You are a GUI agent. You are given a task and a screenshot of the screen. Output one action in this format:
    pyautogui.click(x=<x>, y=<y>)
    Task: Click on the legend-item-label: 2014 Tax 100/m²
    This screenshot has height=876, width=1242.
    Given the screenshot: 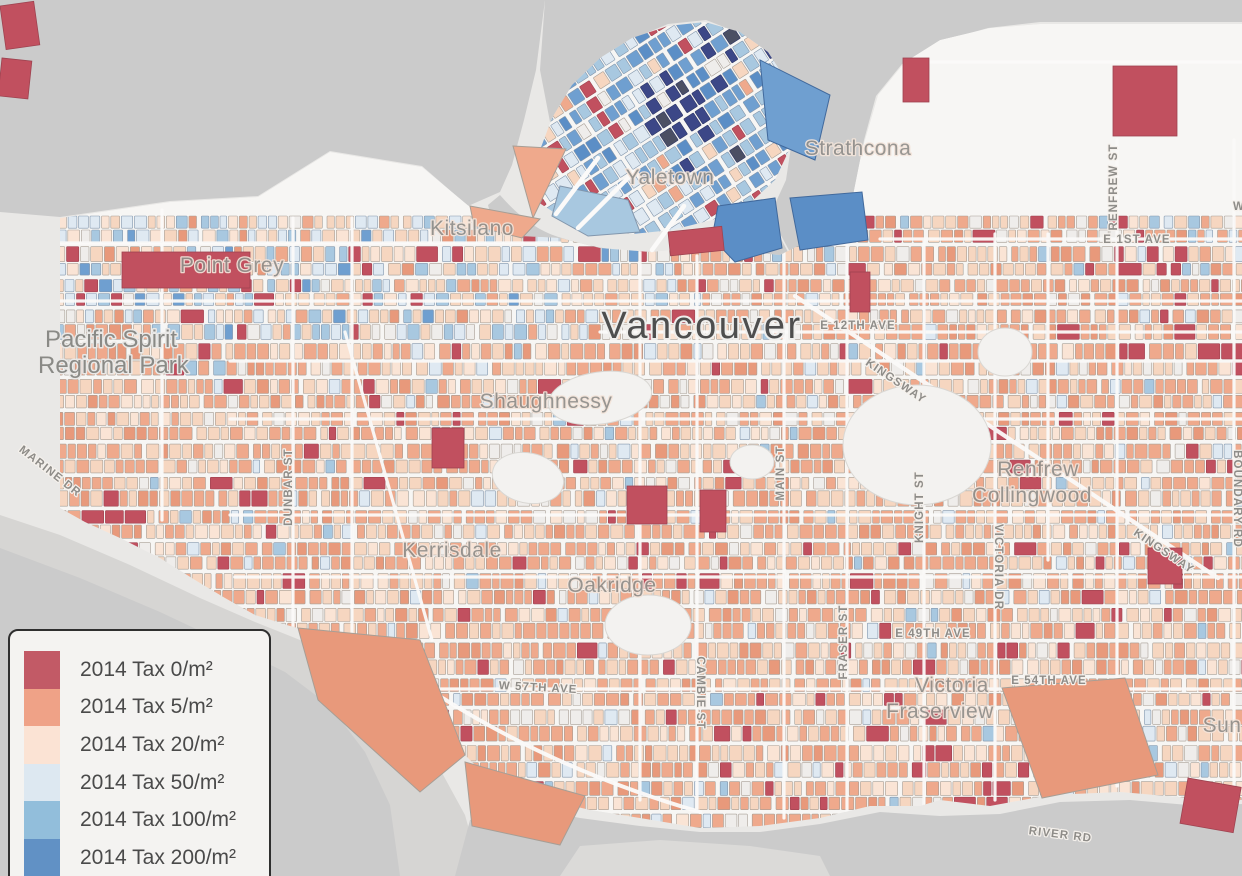 What is the action you would take?
    pyautogui.click(x=158, y=820)
    